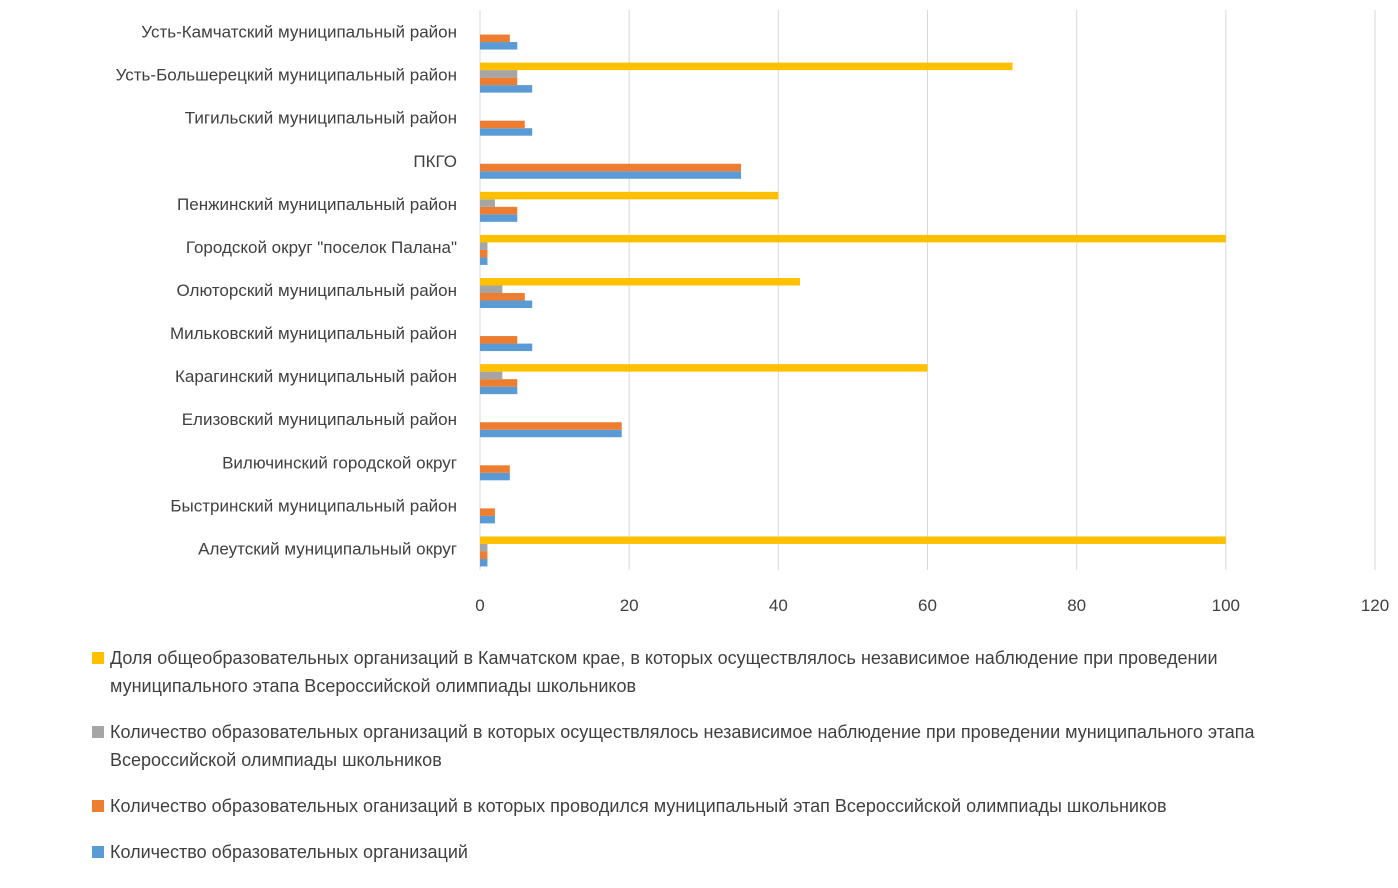 This screenshot has height=888, width=1398. I want to click on legend-swatch-org-count, so click(98, 852).